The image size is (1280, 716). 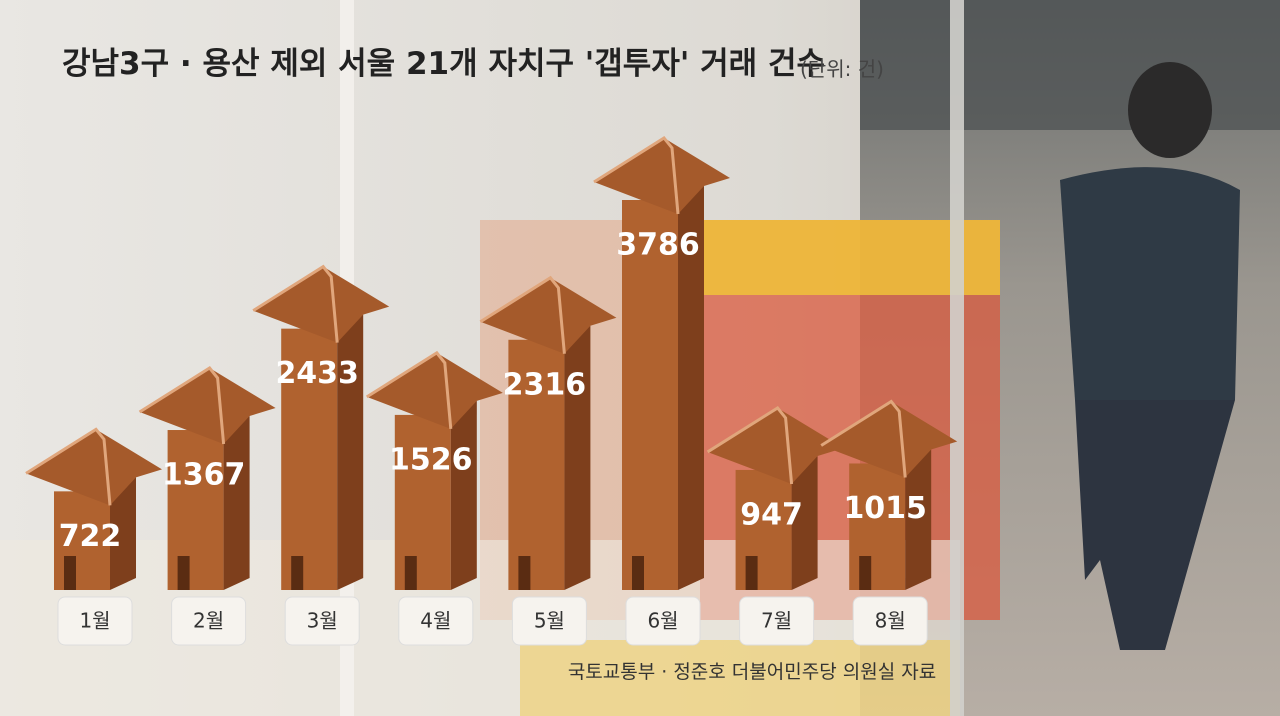 What do you see at coordinates (752, 672) in the screenshot?
I see `source-note: 국토교통부 · 정준호 더불어민주당 의원실 자료` at bounding box center [752, 672].